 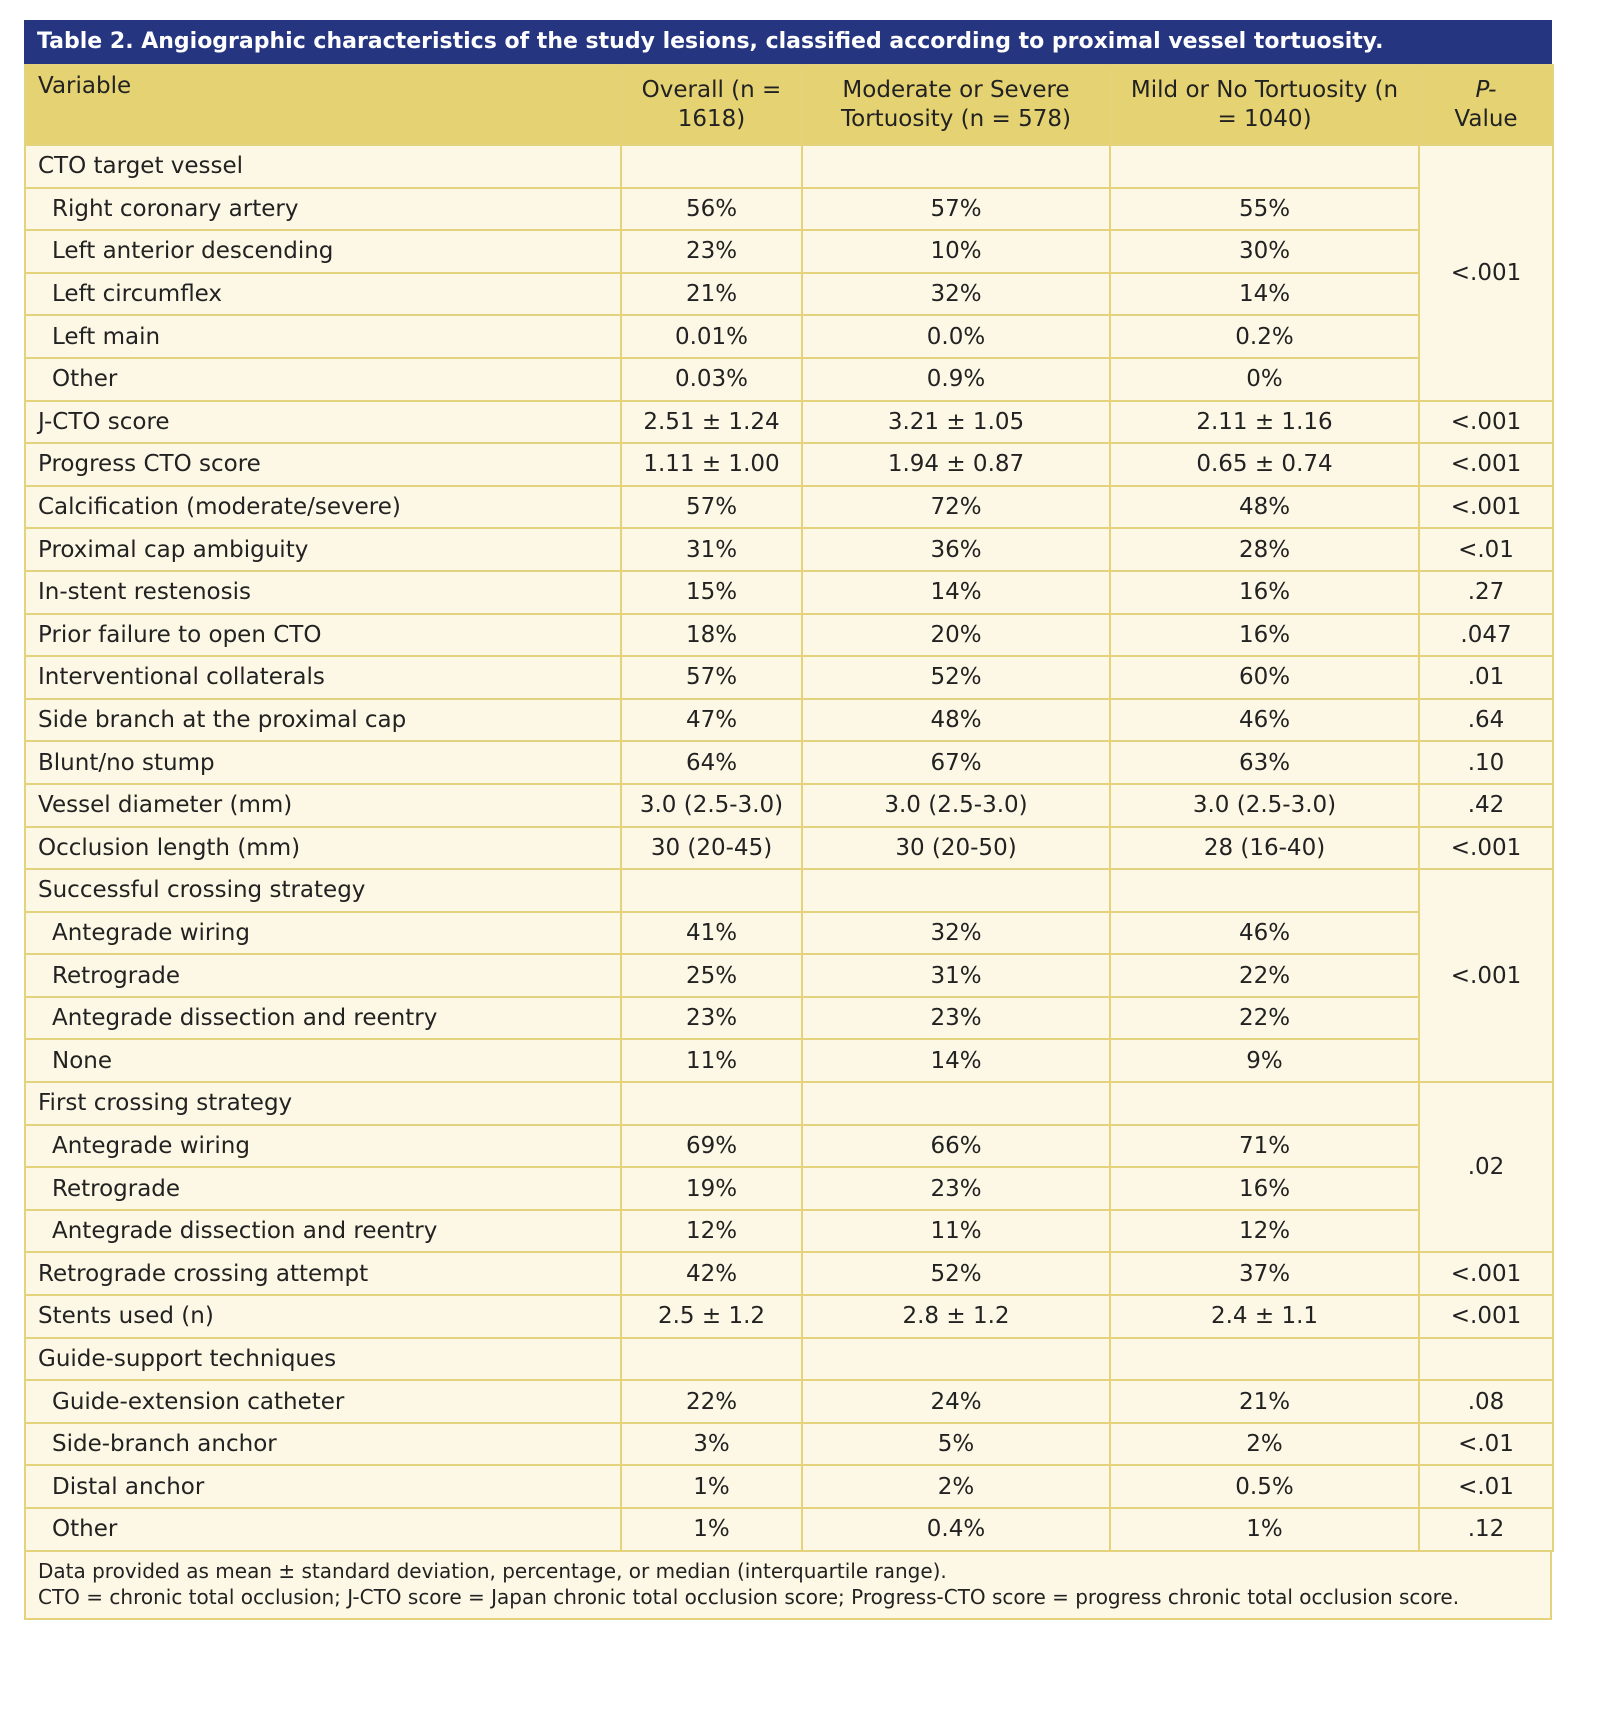 What do you see at coordinates (789, 1486) in the screenshot?
I see `sub-row: Distal anchor 1% 2% 0.5% <.01` at bounding box center [789, 1486].